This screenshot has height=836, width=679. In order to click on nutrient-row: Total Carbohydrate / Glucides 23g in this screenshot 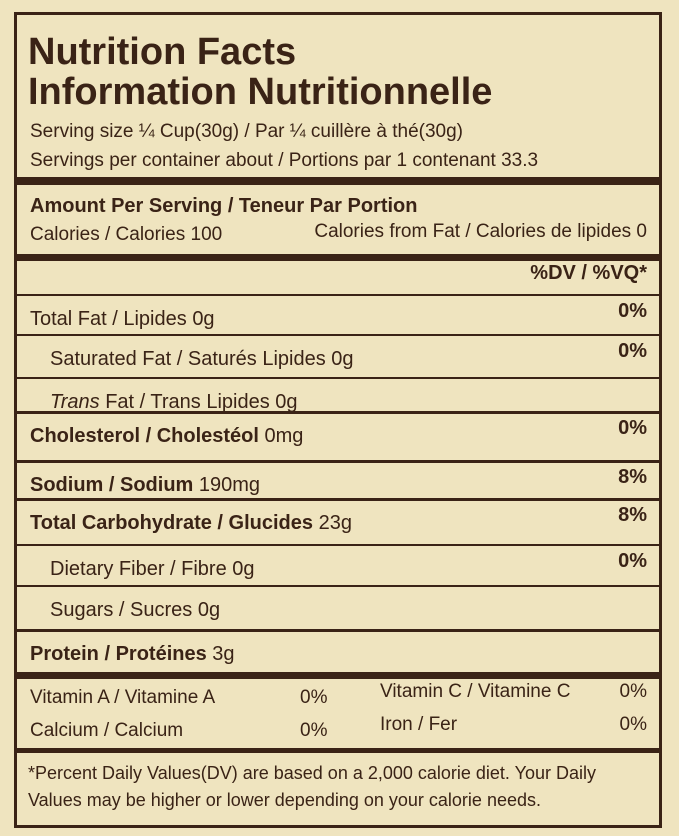, I will do `click(191, 523)`.